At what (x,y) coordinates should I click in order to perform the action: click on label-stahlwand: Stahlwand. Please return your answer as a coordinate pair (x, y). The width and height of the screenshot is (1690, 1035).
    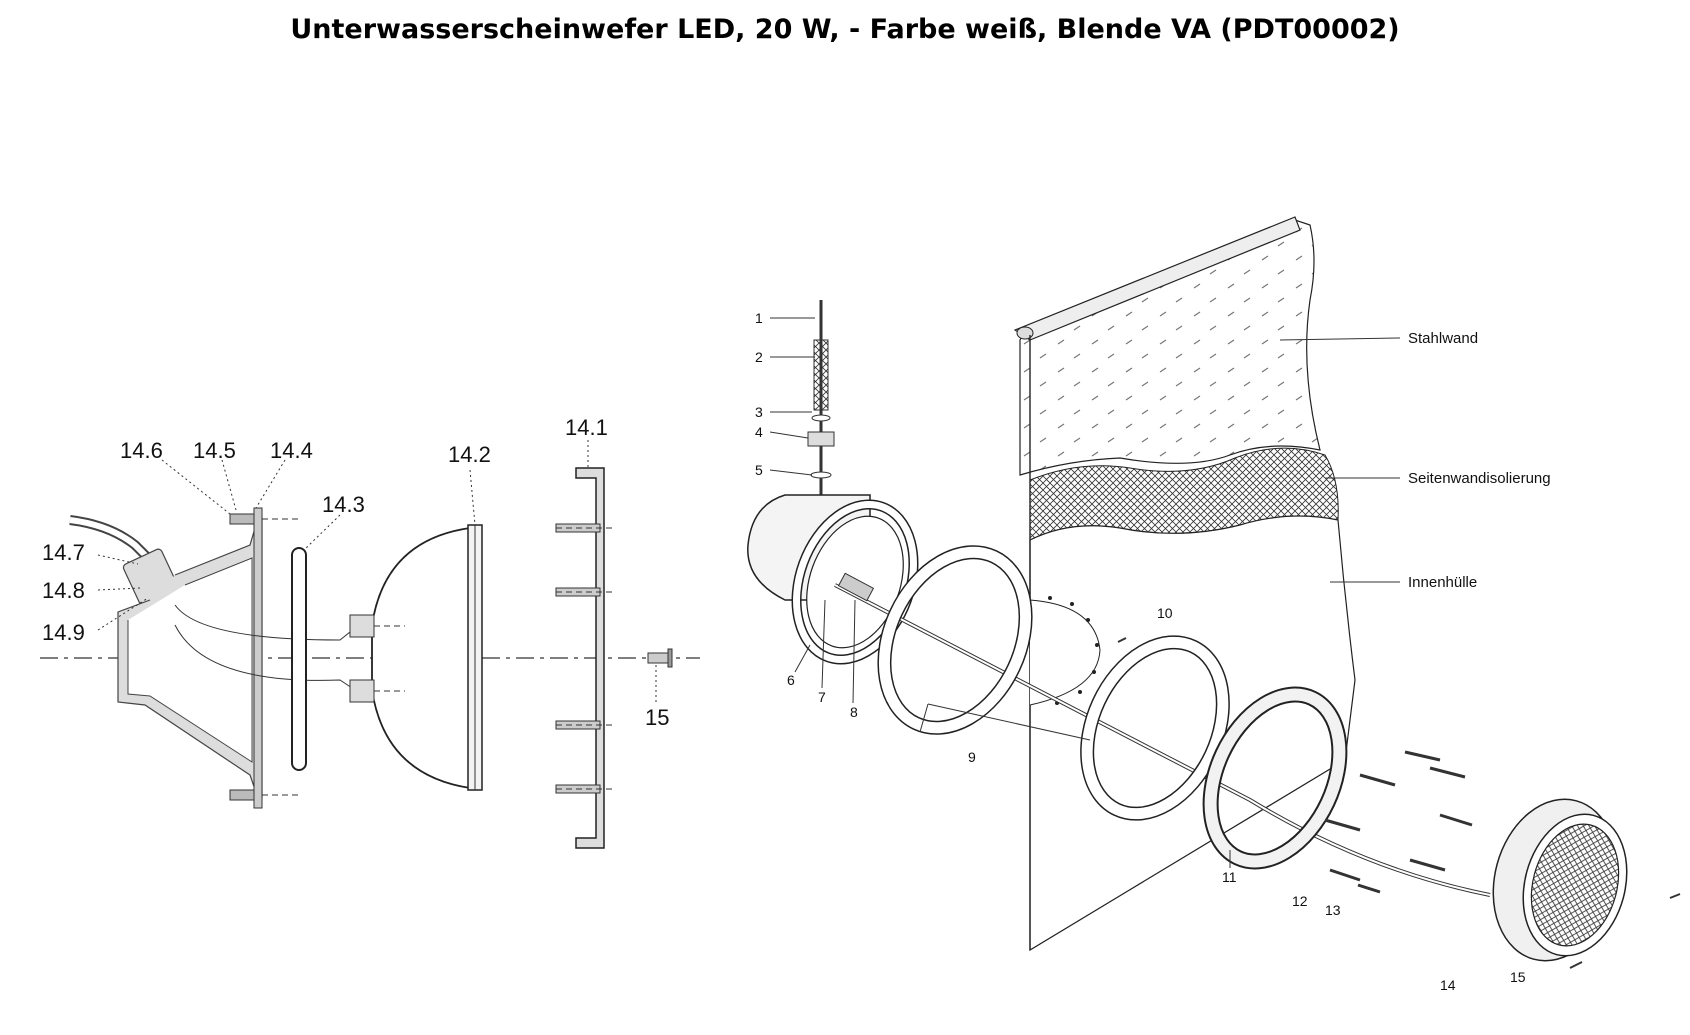
    Looking at the image, I should click on (1443, 338).